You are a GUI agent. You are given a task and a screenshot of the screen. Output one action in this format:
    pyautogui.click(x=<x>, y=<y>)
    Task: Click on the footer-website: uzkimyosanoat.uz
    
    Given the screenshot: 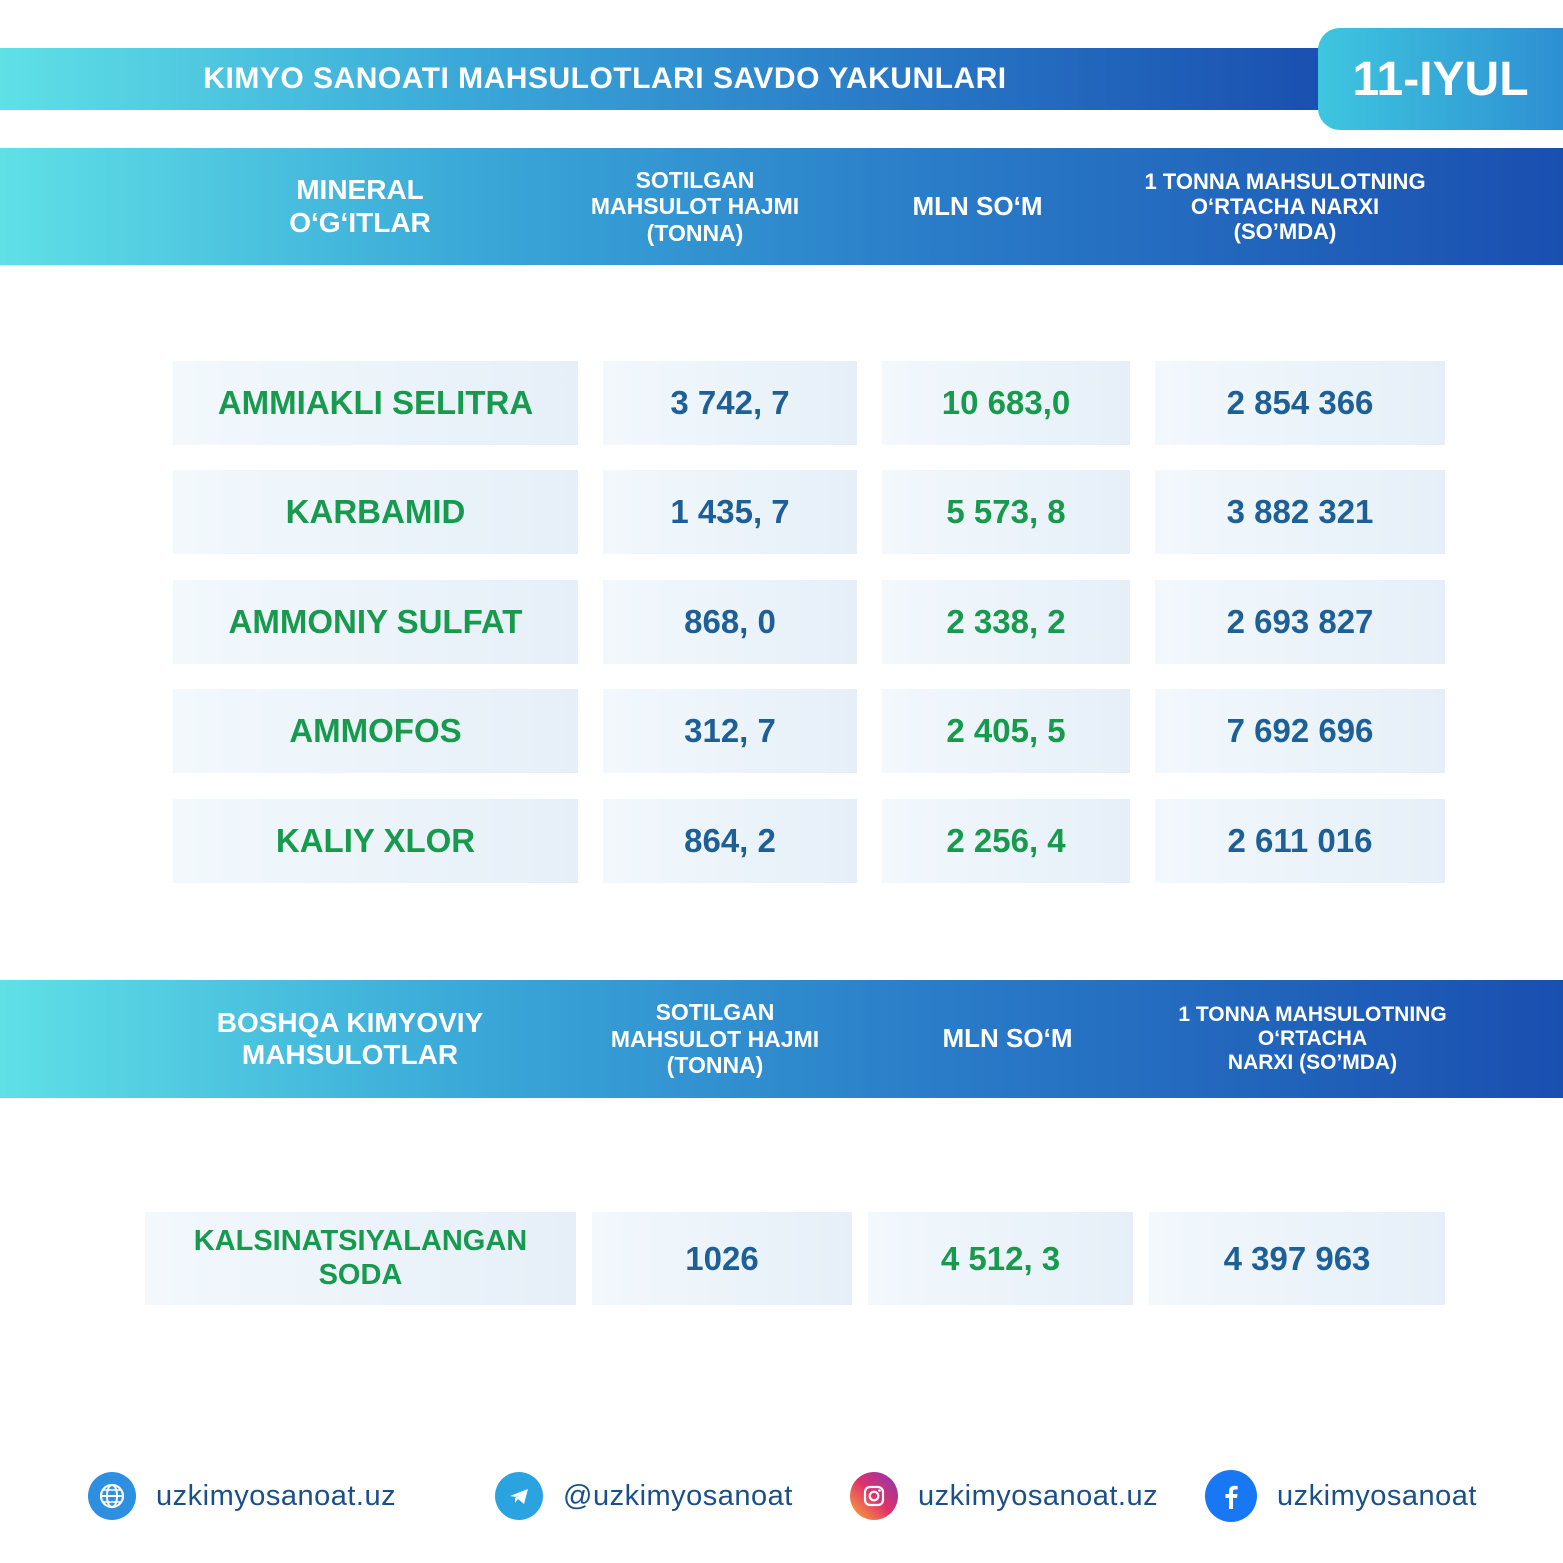 What is the action you would take?
    pyautogui.click(x=242, y=1496)
    